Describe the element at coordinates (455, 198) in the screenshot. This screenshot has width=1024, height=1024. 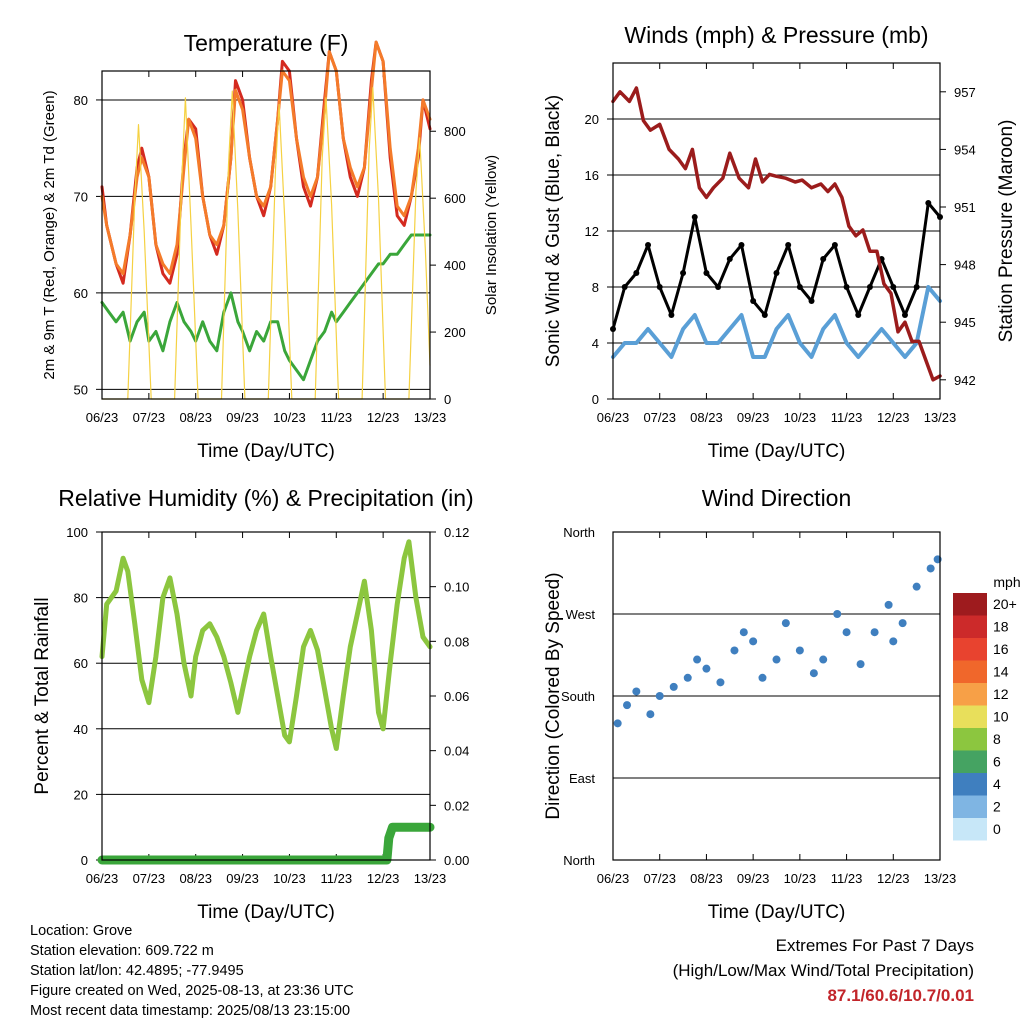
I see `y2-tick-label: 600` at that location.